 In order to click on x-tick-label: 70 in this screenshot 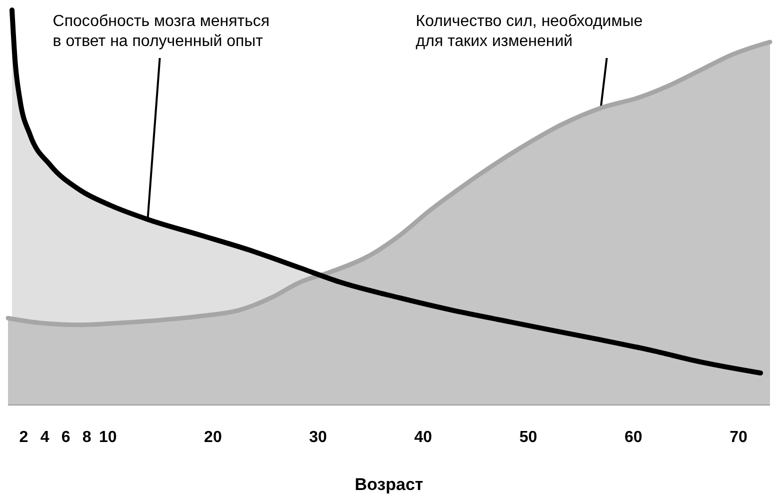, I will do `click(739, 437)`.